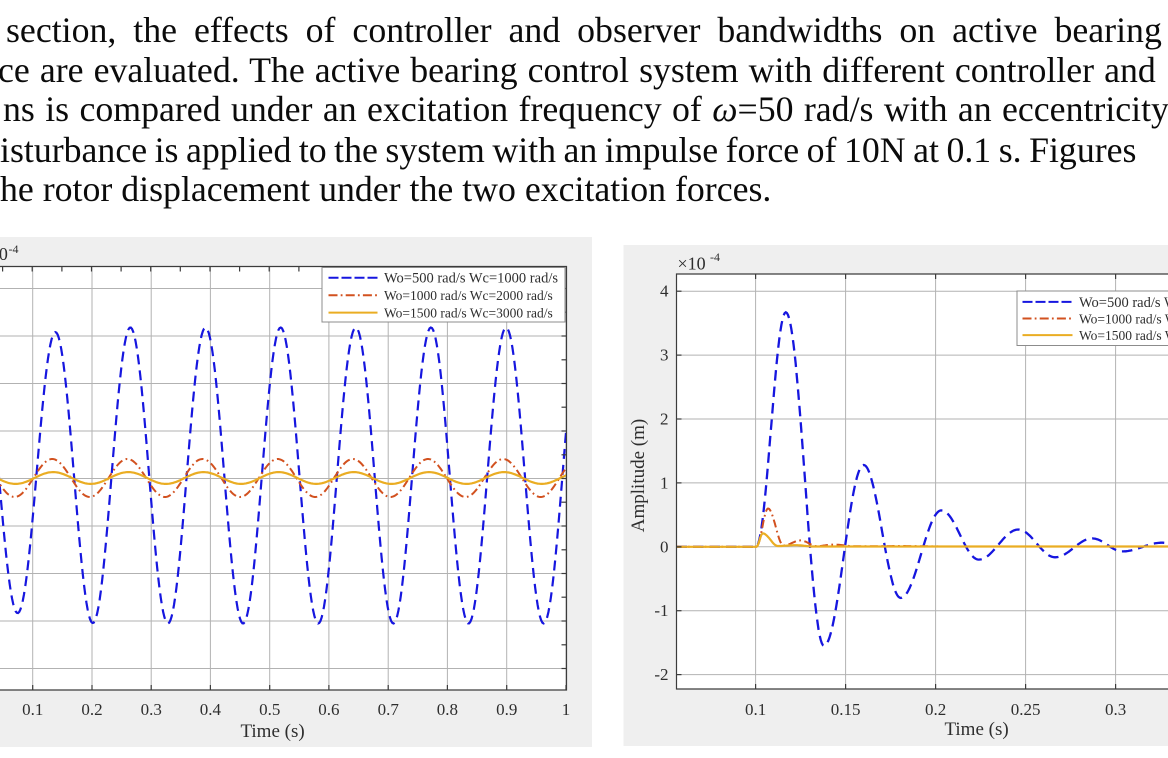  What do you see at coordinates (328, 709) in the screenshot?
I see `svg-text: 0.6` at bounding box center [328, 709].